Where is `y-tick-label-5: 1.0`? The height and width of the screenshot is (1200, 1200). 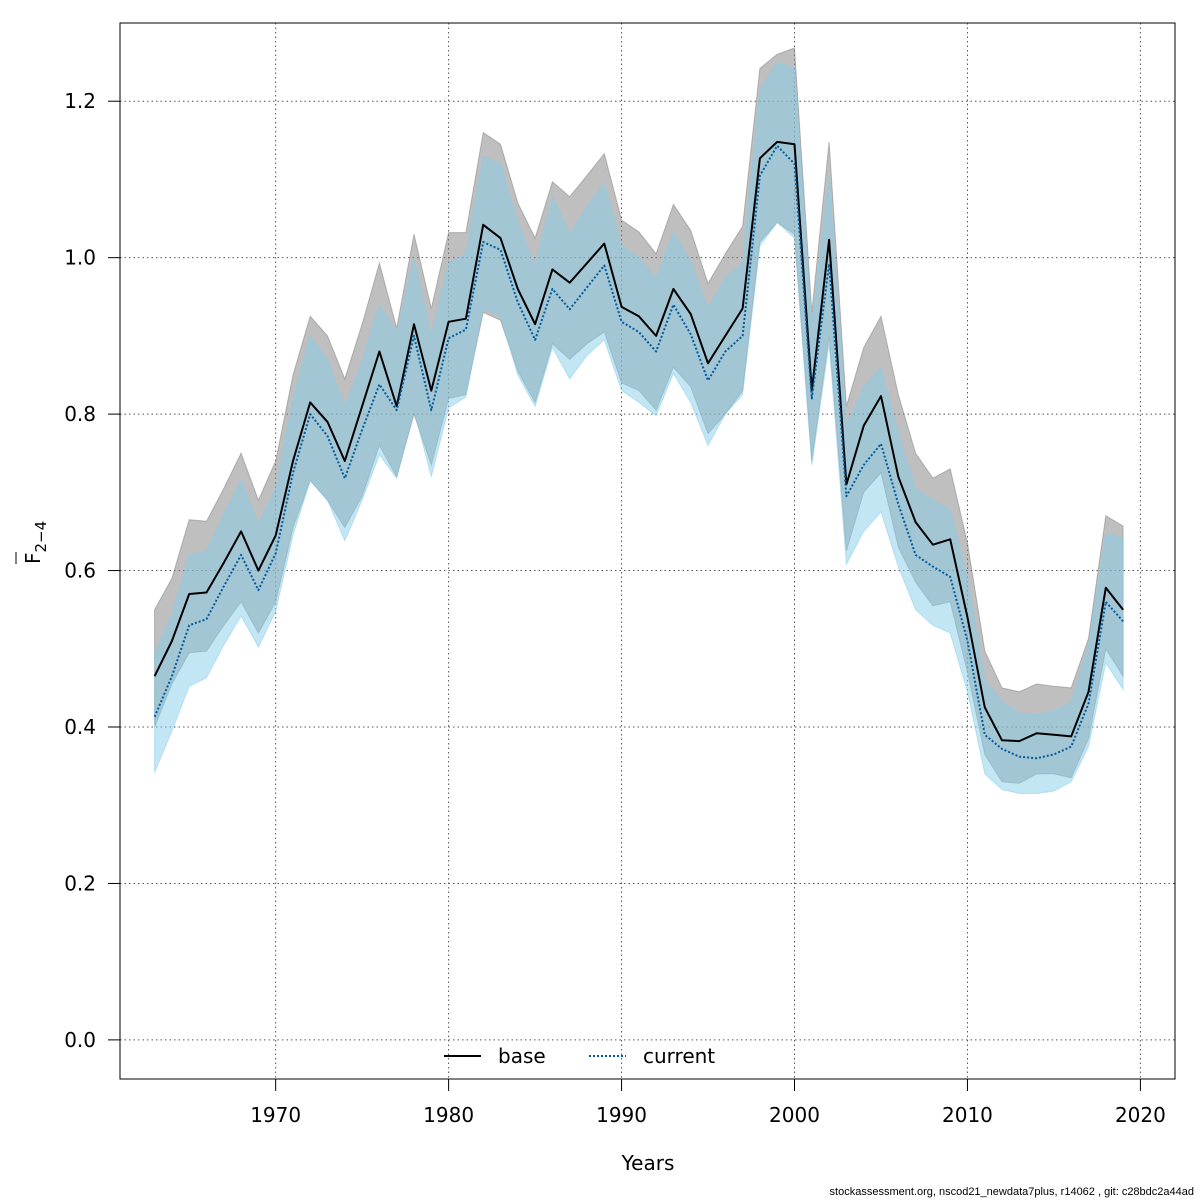 y-tick-label-5: 1.0 is located at coordinates (80, 258).